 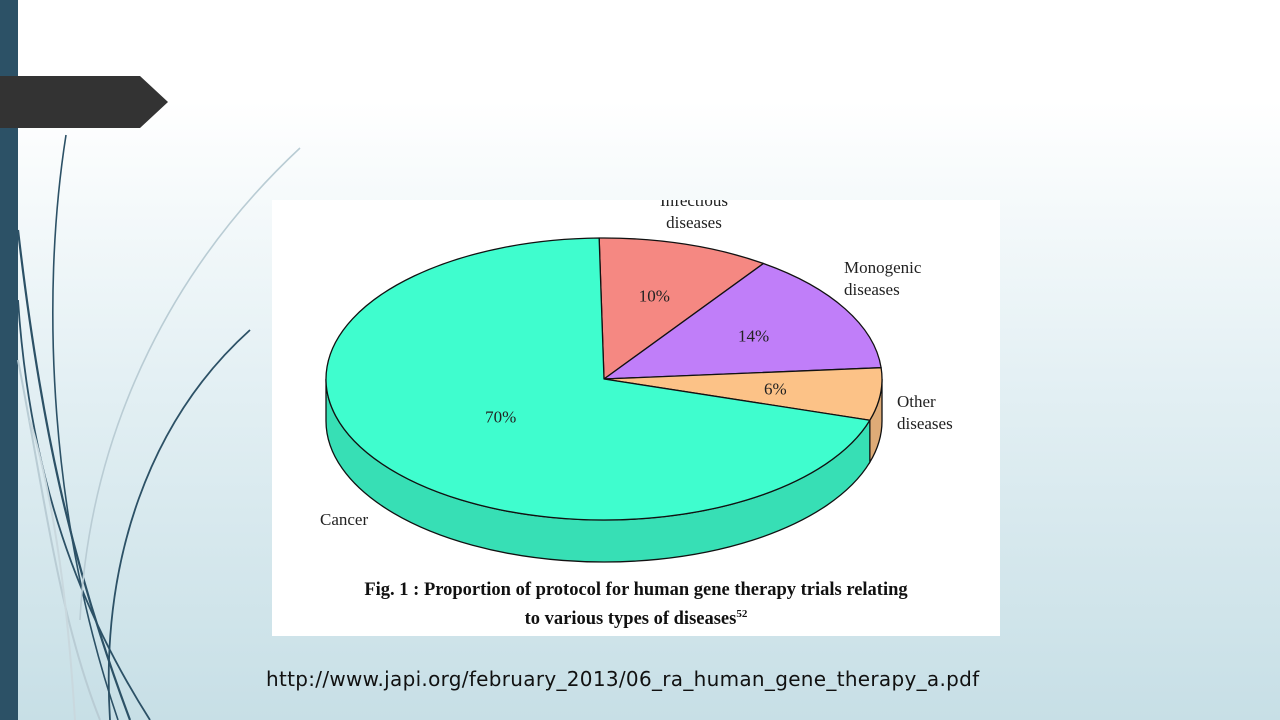 I want to click on title-tab, so click(x=84, y=102).